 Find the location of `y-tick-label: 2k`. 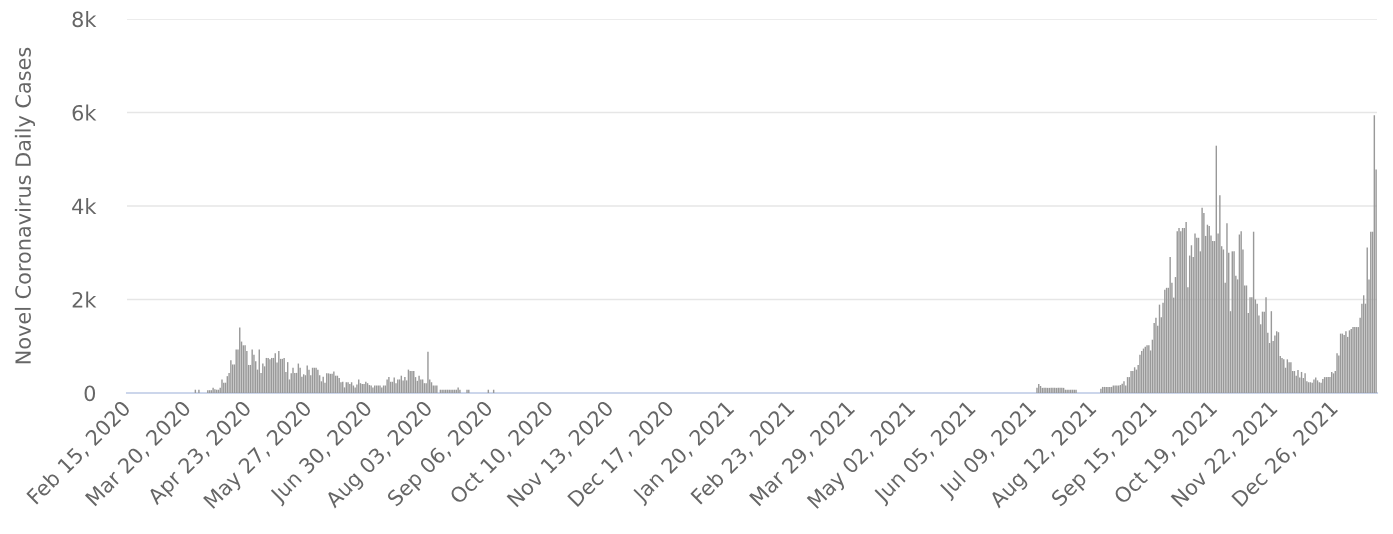

y-tick-label: 2k is located at coordinates (84, 299).